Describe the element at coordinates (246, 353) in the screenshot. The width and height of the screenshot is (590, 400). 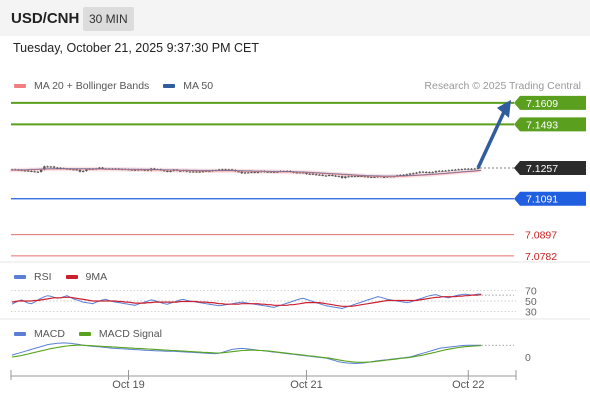
I see `macd-signal-line` at that location.